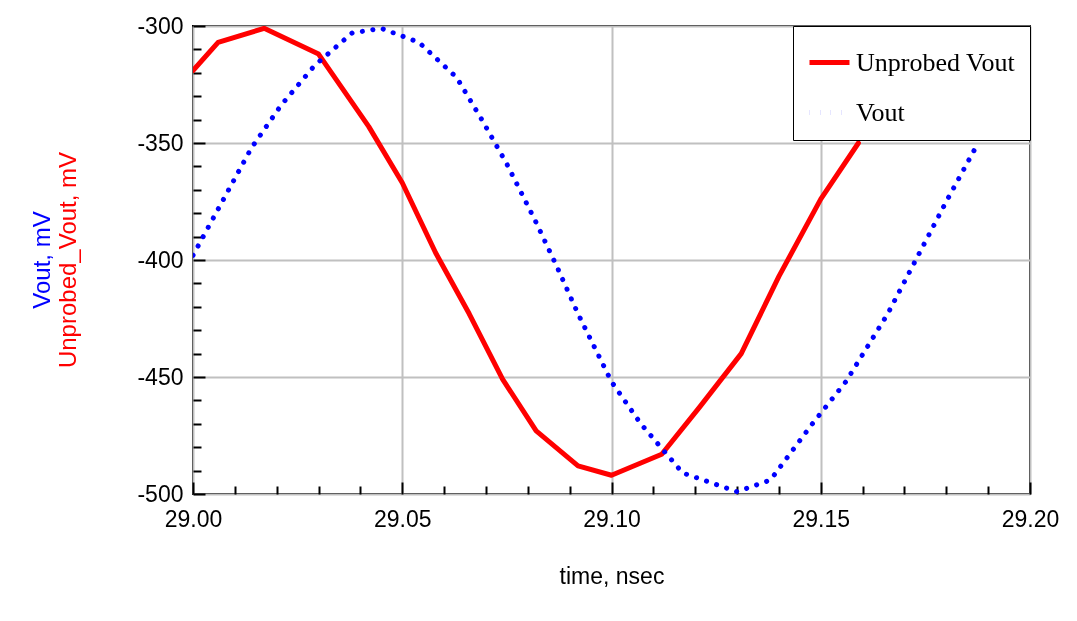  What do you see at coordinates (936, 62) in the screenshot?
I see `legend-label: Unprobed Vout` at bounding box center [936, 62].